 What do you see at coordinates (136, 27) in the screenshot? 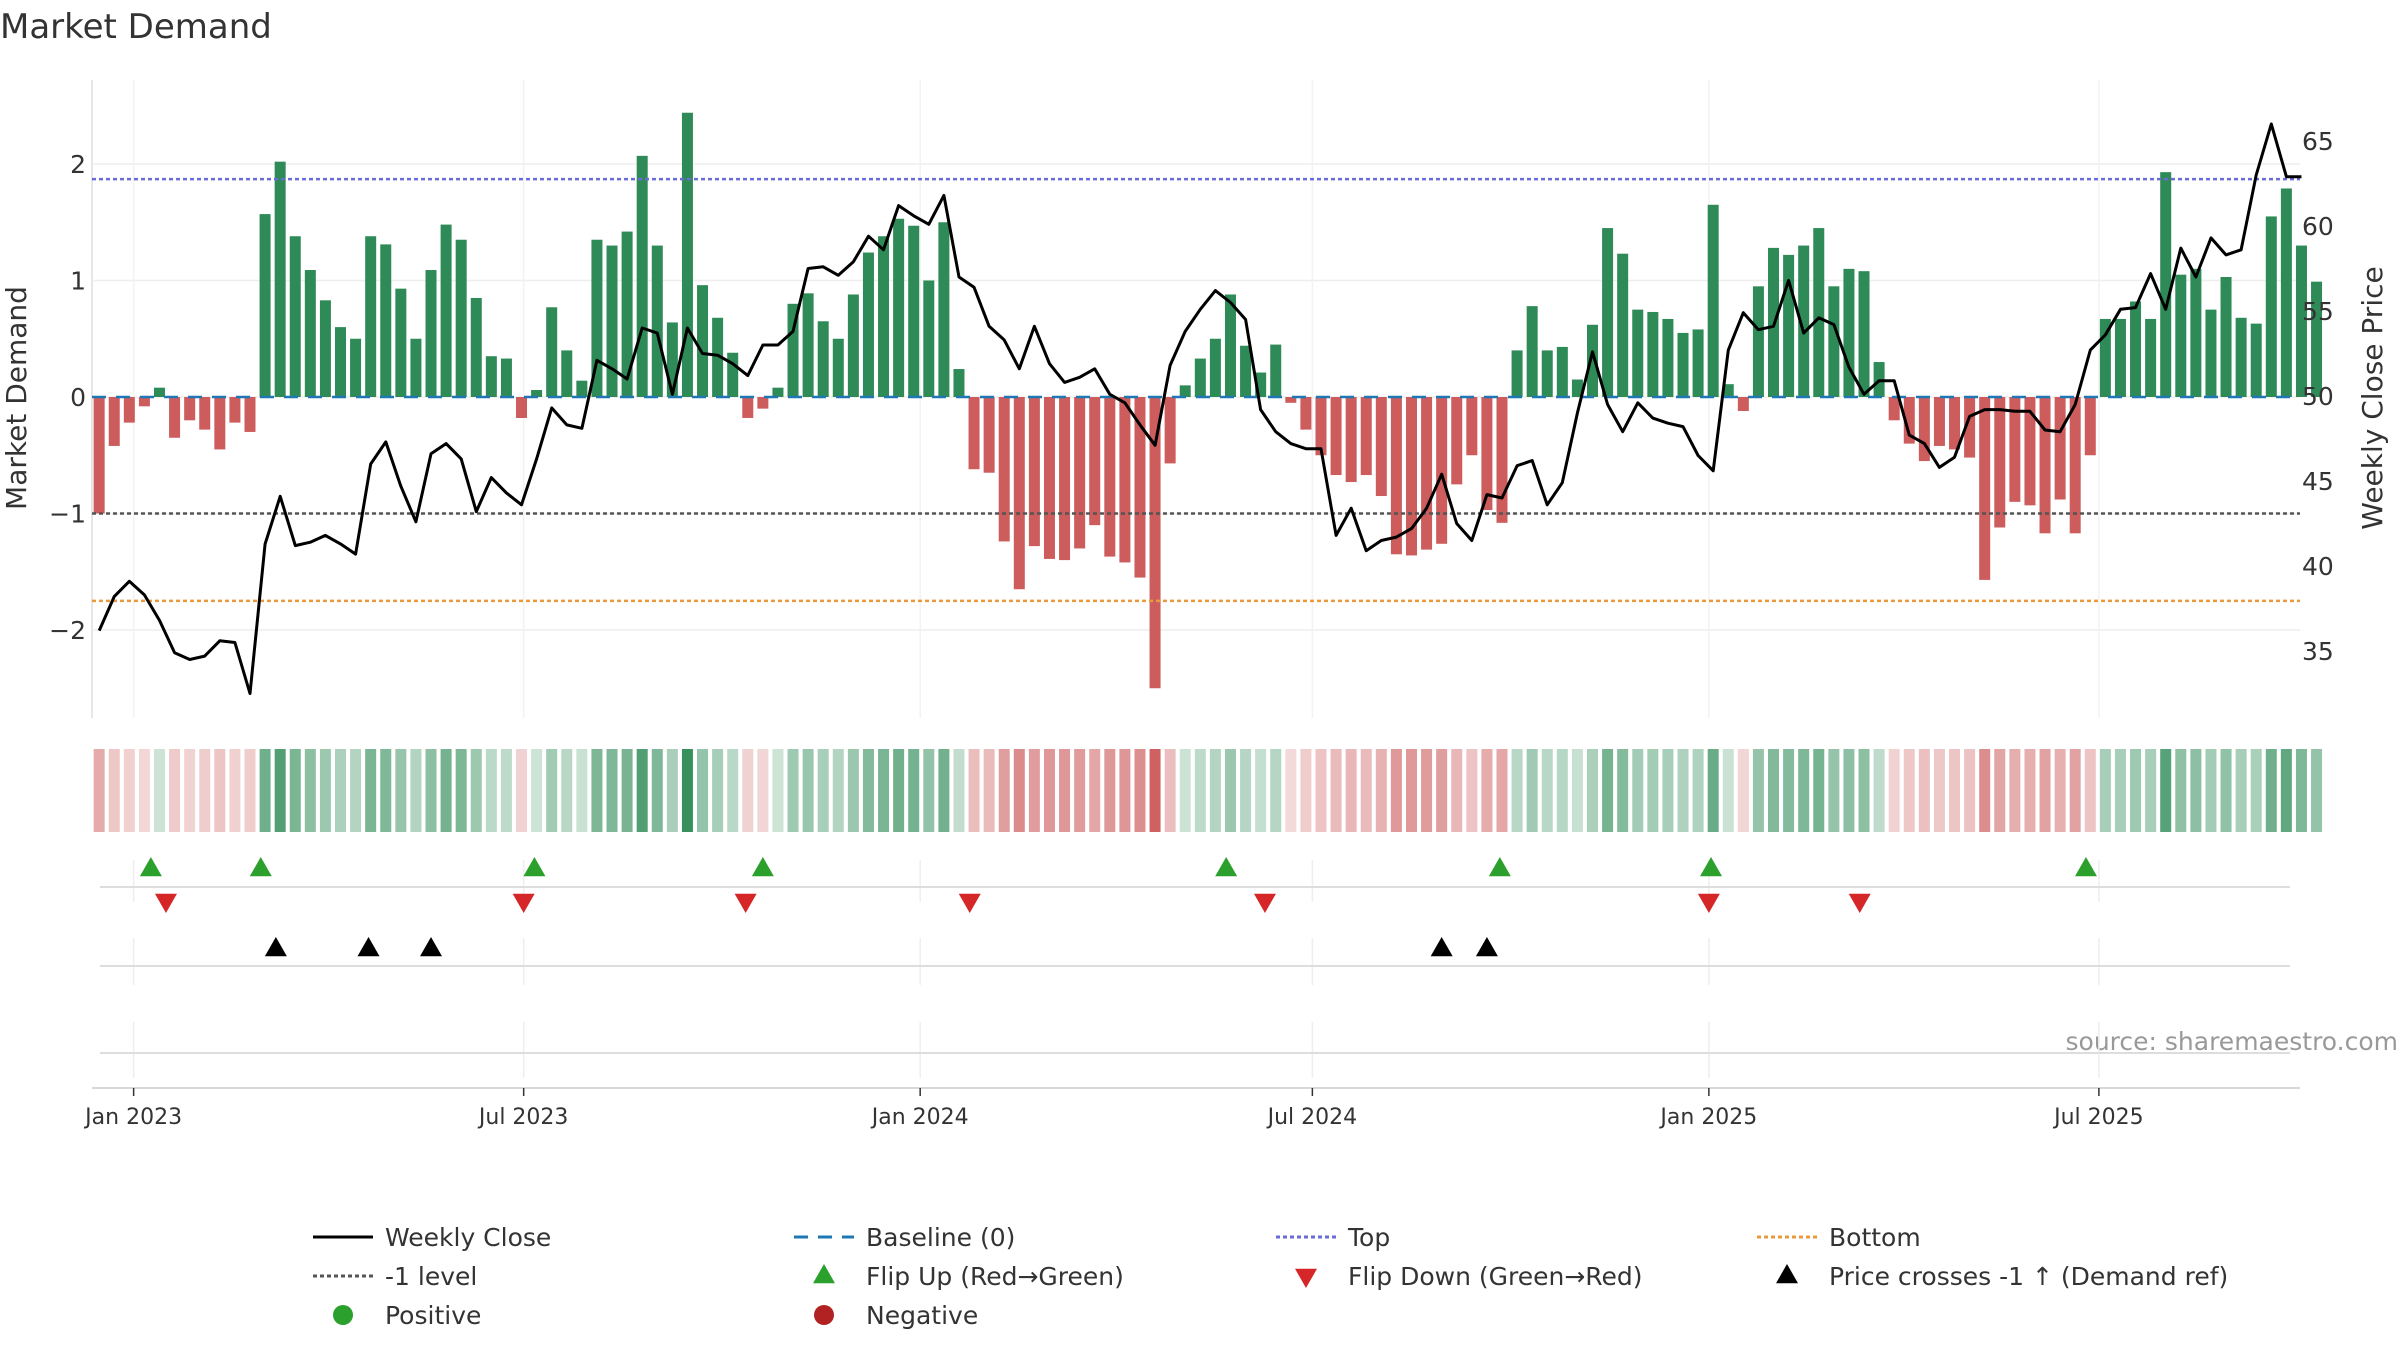
I see `chart-title: Market Demand` at bounding box center [136, 27].